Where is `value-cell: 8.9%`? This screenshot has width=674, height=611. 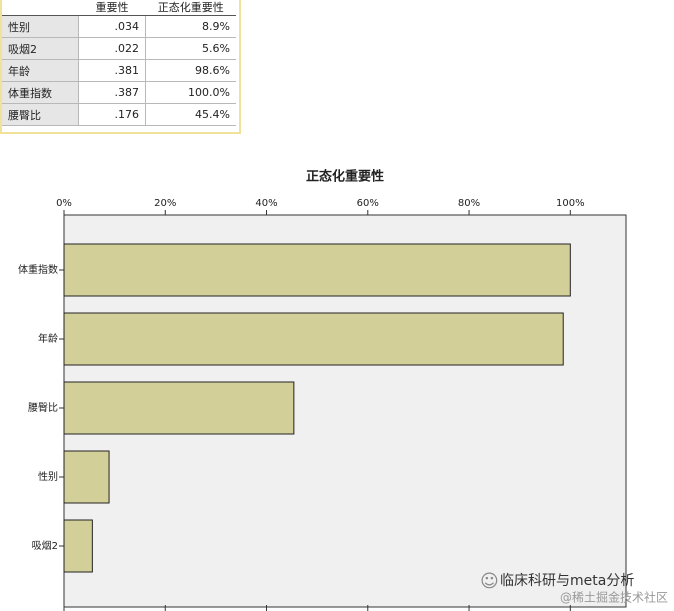 value-cell: 8.9% is located at coordinates (190, 26).